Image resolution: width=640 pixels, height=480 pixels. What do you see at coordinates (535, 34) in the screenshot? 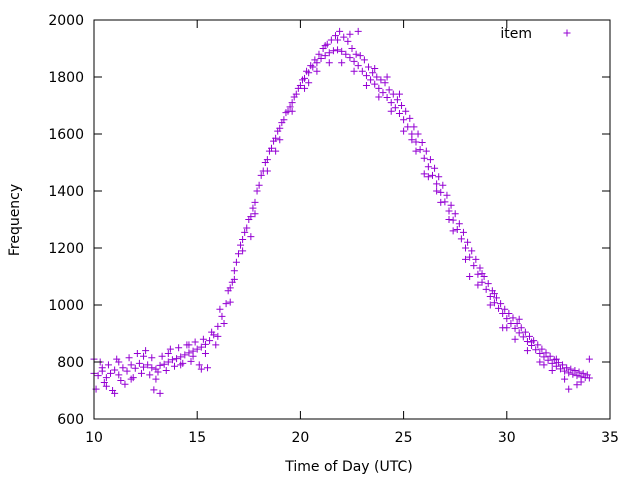
I see `legend: item` at bounding box center [535, 34].